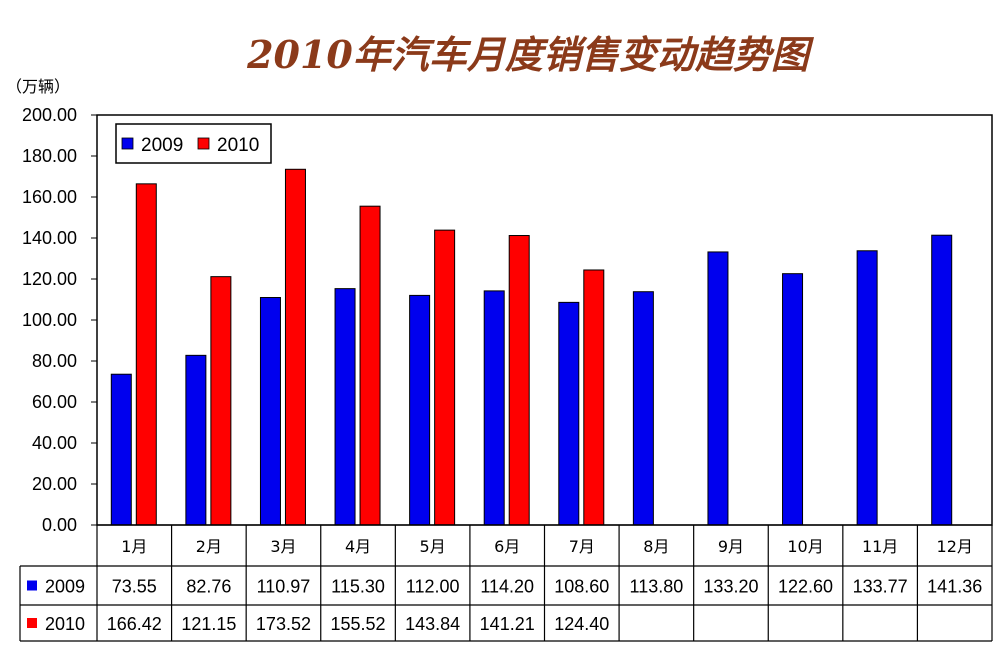 The width and height of the screenshot is (1003, 664). I want to click on x-tick-label: 6月, so click(507, 546).